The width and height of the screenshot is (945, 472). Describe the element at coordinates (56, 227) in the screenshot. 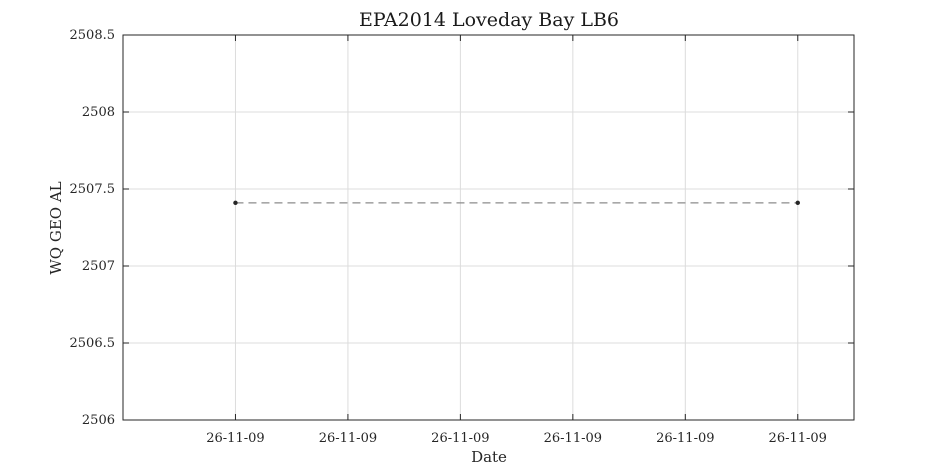

I see `y-axis-label: WQ GEO AL` at that location.